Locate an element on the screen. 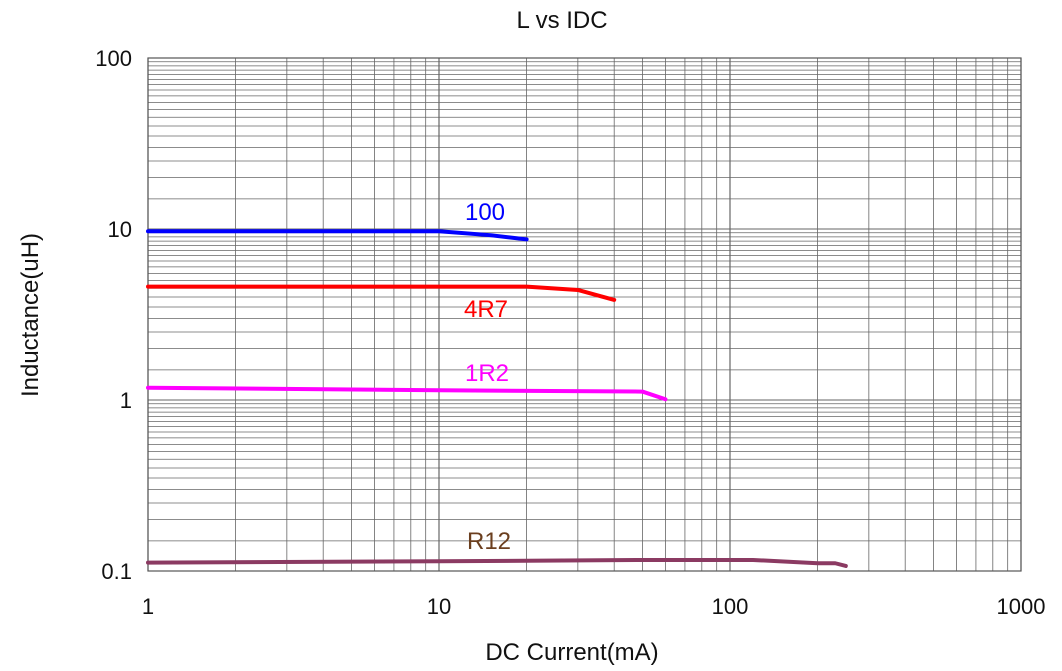 Image resolution: width=1062 pixels, height=671 pixels. series-label-1R2: 1R2 is located at coordinates (487, 373).